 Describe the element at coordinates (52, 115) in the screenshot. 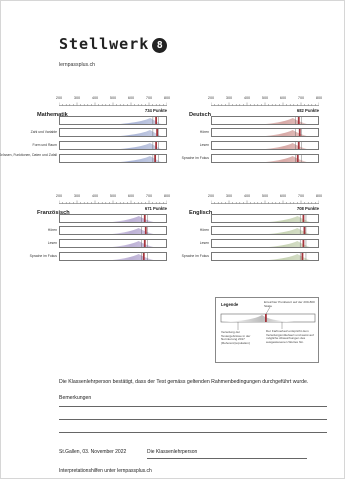

I see `subject-title: Mathematik` at that location.